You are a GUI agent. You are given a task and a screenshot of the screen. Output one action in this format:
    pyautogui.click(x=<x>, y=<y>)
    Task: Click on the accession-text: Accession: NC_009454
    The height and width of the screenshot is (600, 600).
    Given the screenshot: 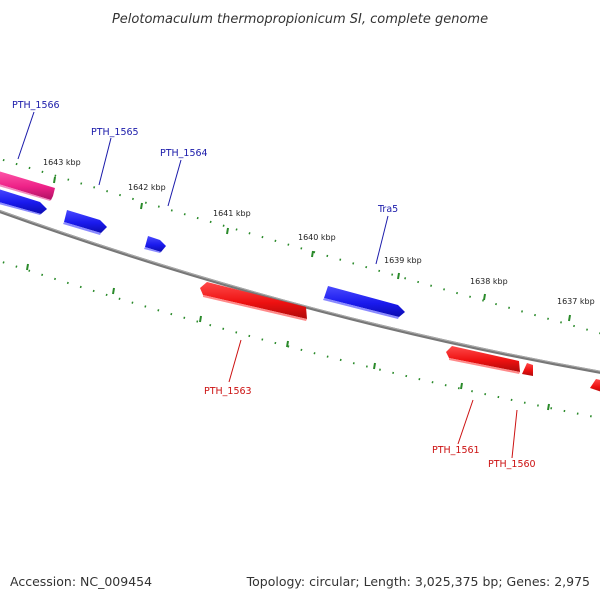 What is the action you would take?
    pyautogui.click(x=81, y=581)
    